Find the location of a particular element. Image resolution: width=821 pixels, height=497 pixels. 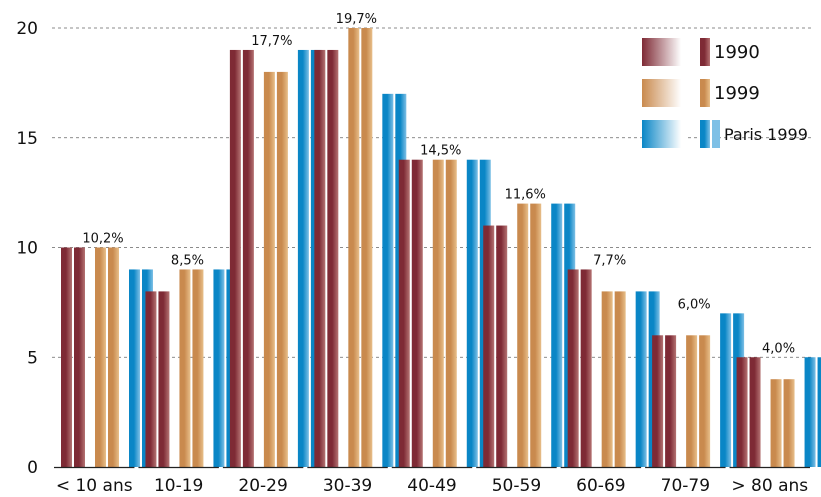

data-label: 19,7% is located at coordinates (356, 19).